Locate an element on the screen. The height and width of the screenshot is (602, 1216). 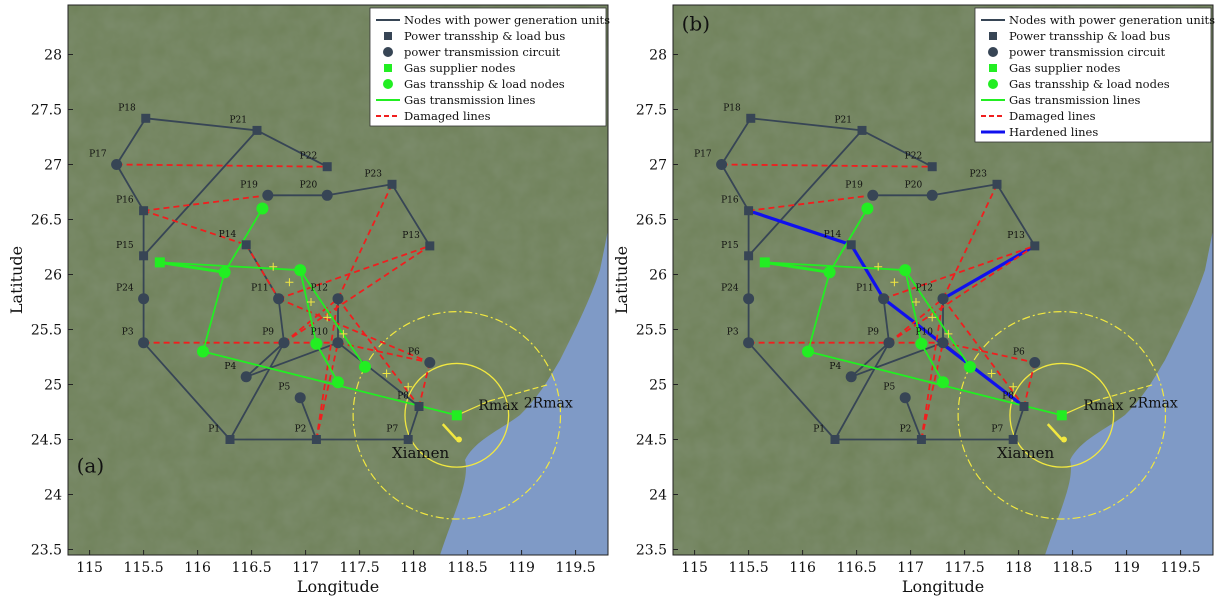
power-node-label: P23 is located at coordinates (978, 174).